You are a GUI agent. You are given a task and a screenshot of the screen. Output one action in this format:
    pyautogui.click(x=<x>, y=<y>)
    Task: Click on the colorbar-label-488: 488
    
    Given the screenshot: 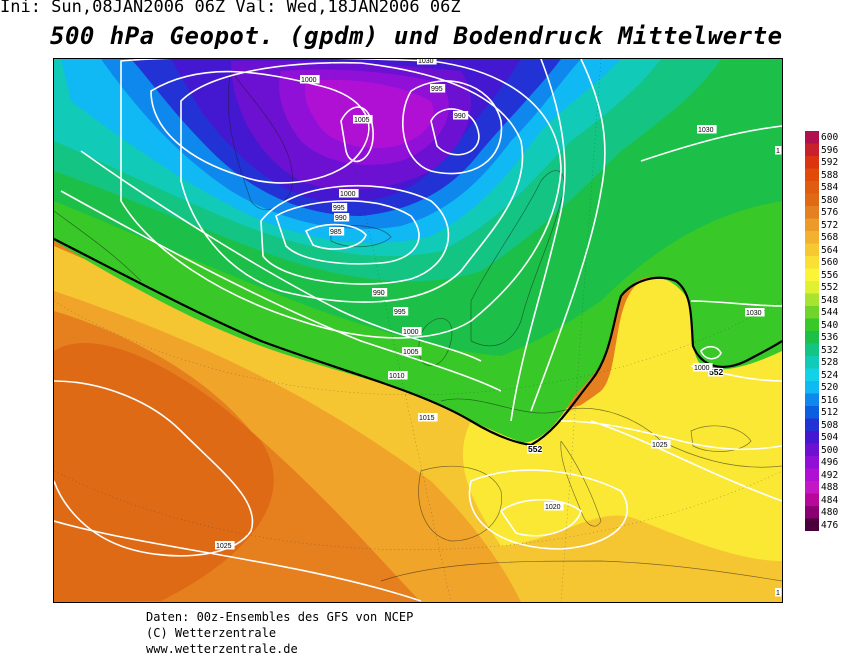 What is the action you would take?
    pyautogui.click(x=830, y=487)
    